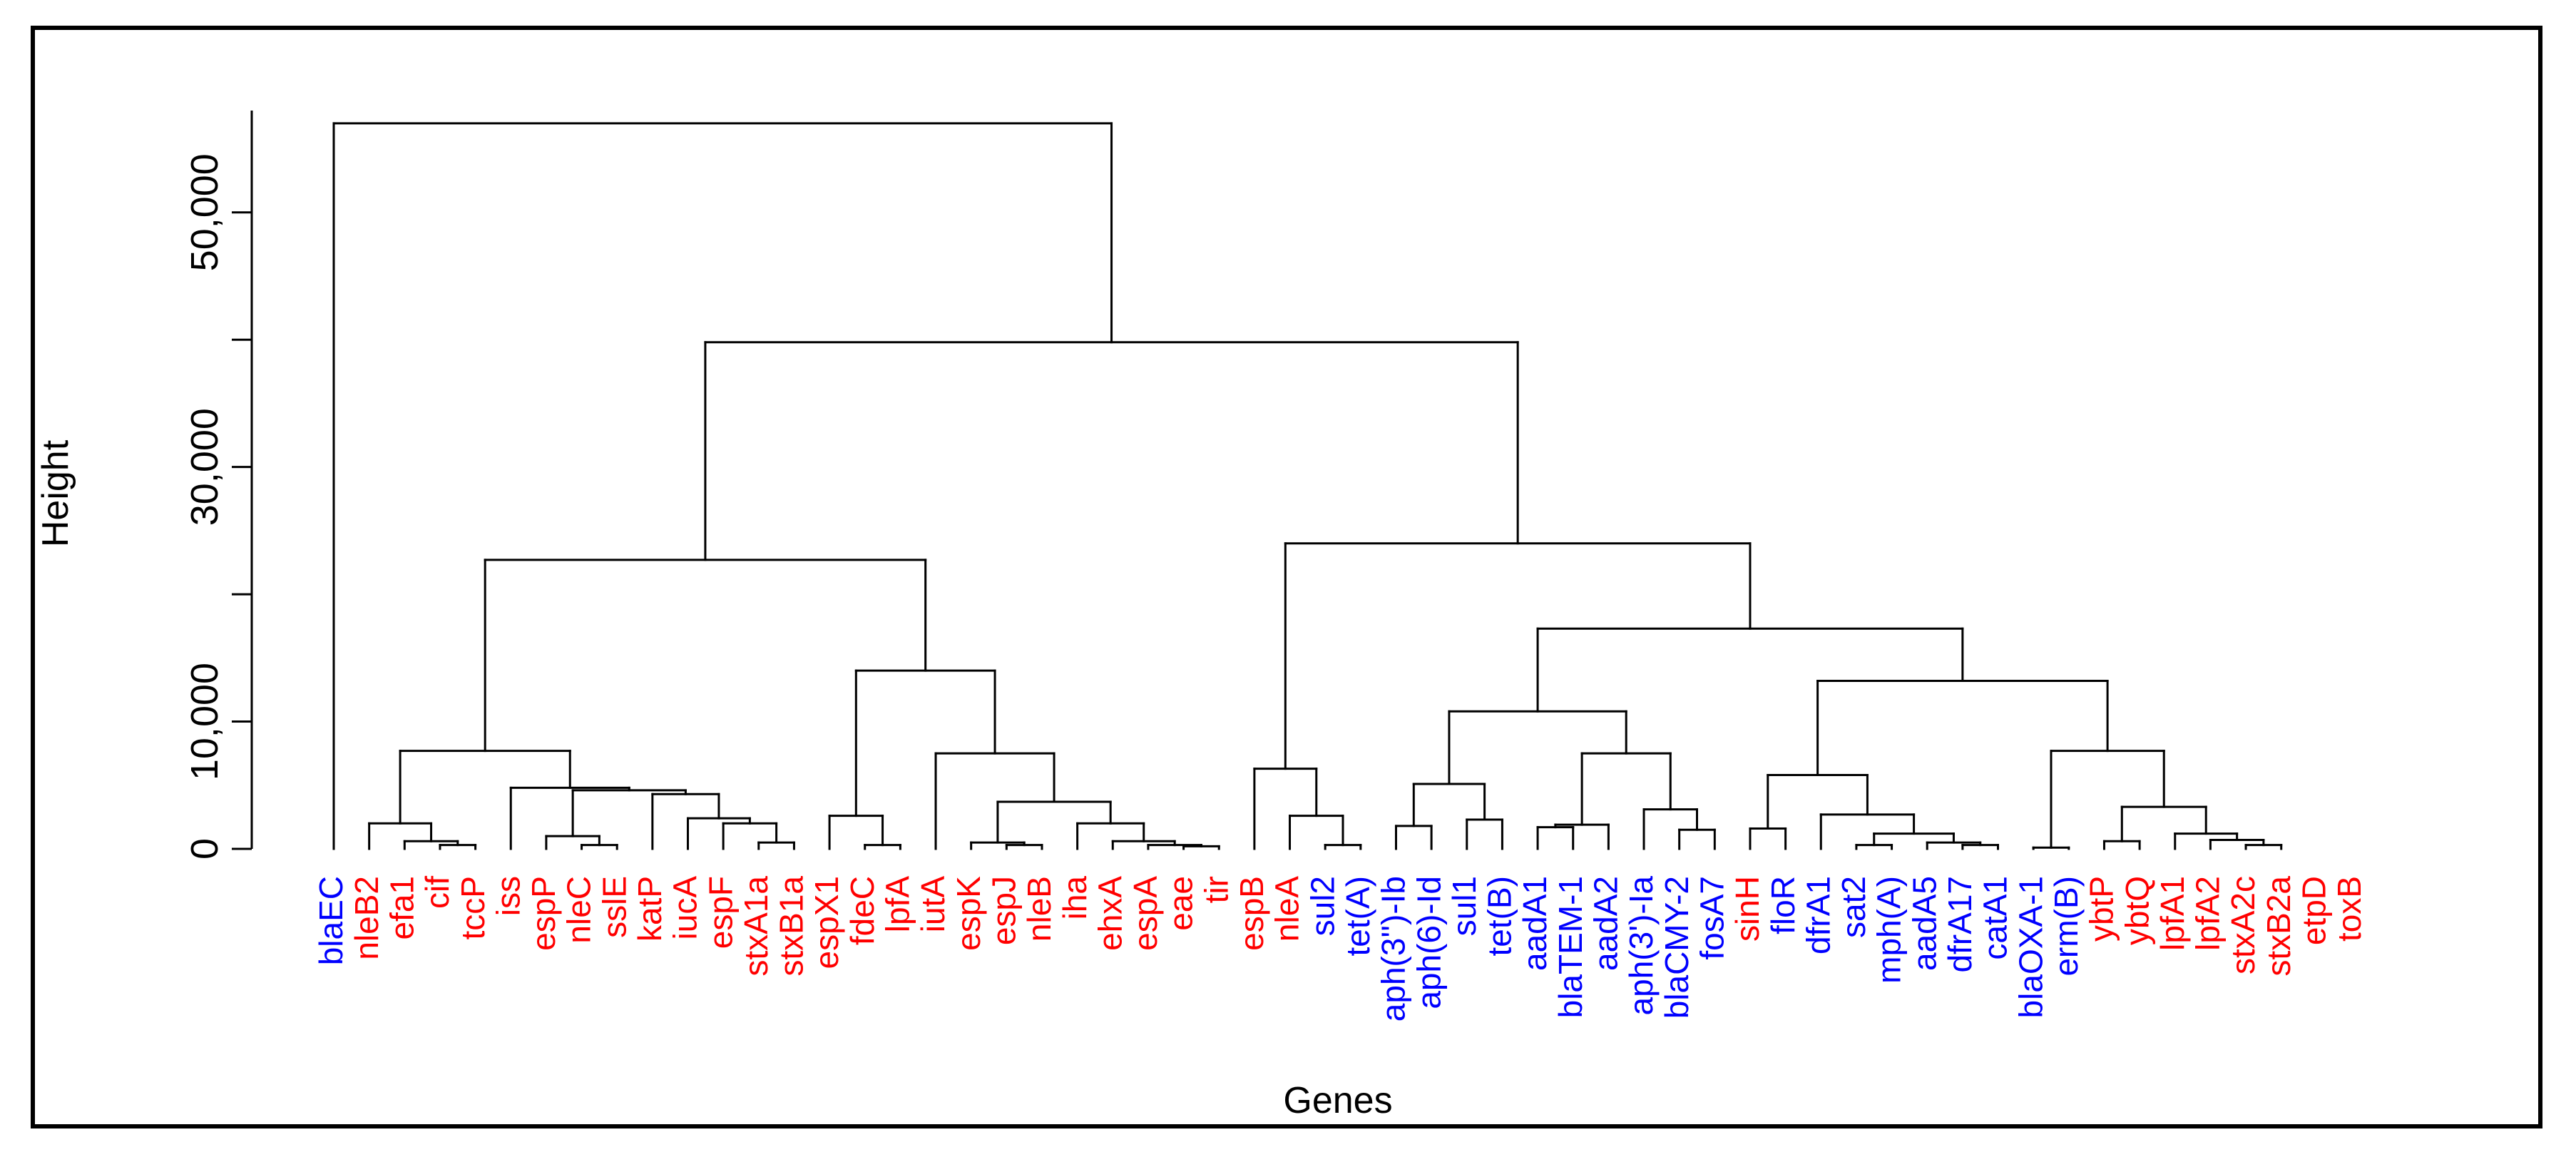 The width and height of the screenshot is (2576, 1167). I want to click on leaf-label: aph(3'')-Ib, so click(1394, 948).